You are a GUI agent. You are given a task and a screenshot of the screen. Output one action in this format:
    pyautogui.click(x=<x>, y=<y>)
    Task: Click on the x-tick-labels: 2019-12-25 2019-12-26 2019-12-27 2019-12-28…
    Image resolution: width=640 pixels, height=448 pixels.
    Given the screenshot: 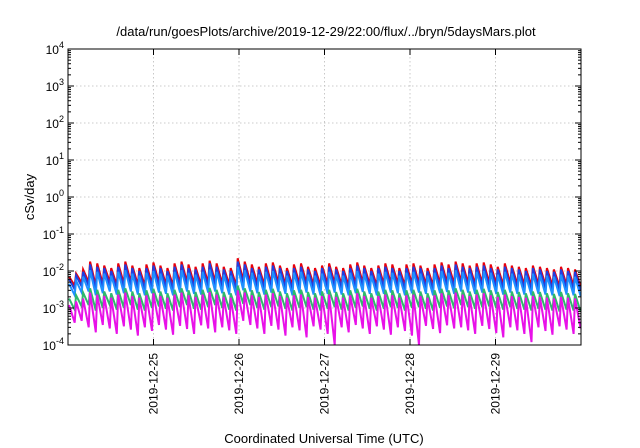 What is the action you would take?
    pyautogui.click(x=325, y=384)
    